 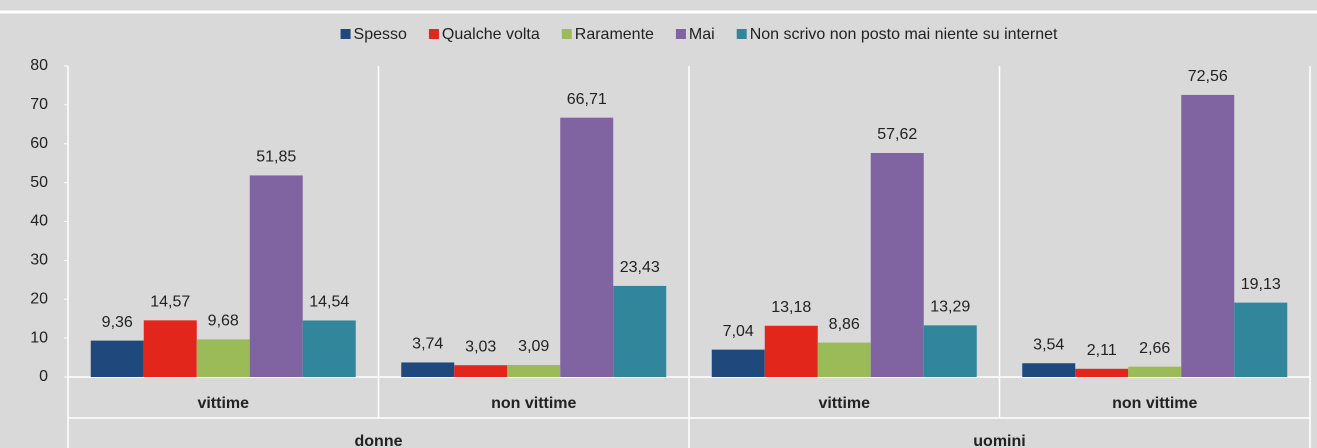 What do you see at coordinates (1102, 350) in the screenshot?
I see `value-label: 2,11` at bounding box center [1102, 350].